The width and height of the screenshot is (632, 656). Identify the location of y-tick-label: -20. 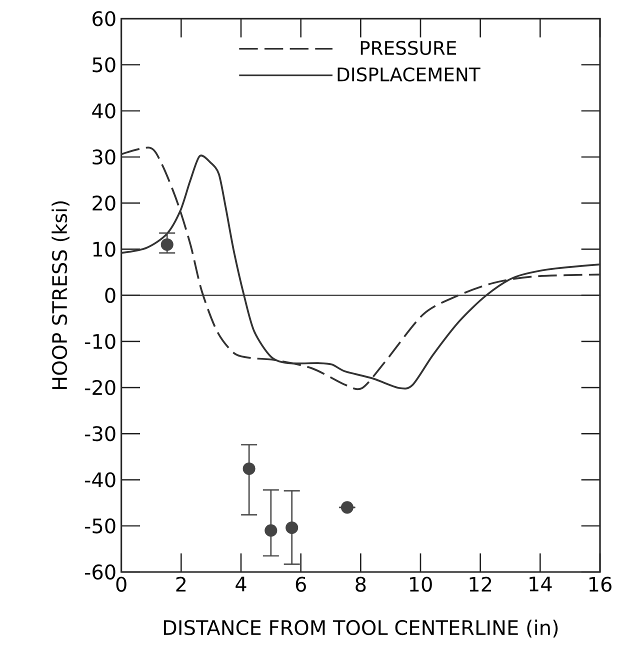
(100, 388).